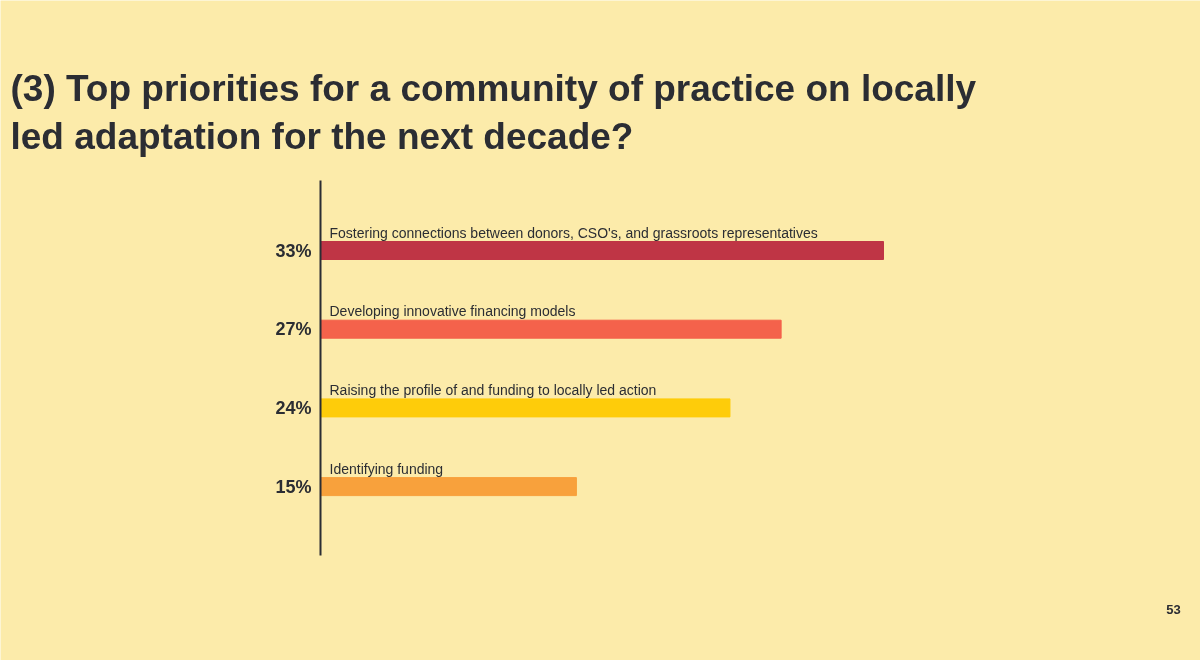  I want to click on data-label: 33%, so click(293, 250).